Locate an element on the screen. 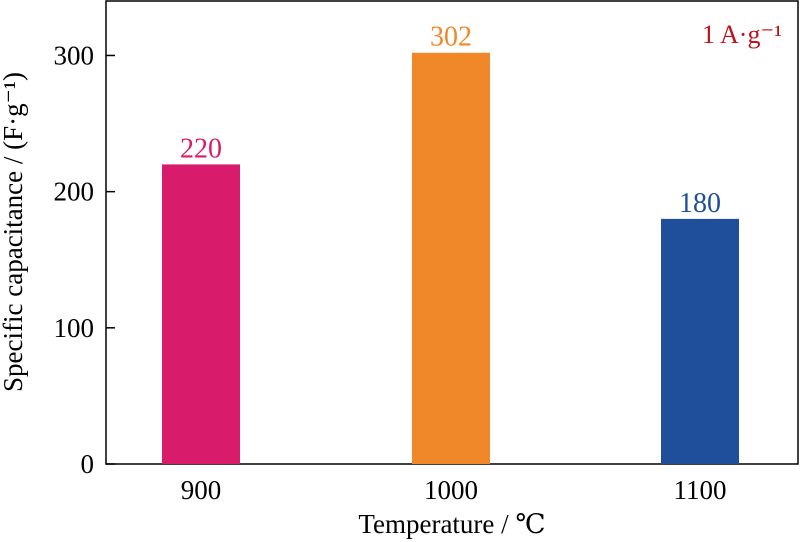 The width and height of the screenshot is (800, 542). x-tick-label: 1000 is located at coordinates (451, 490).